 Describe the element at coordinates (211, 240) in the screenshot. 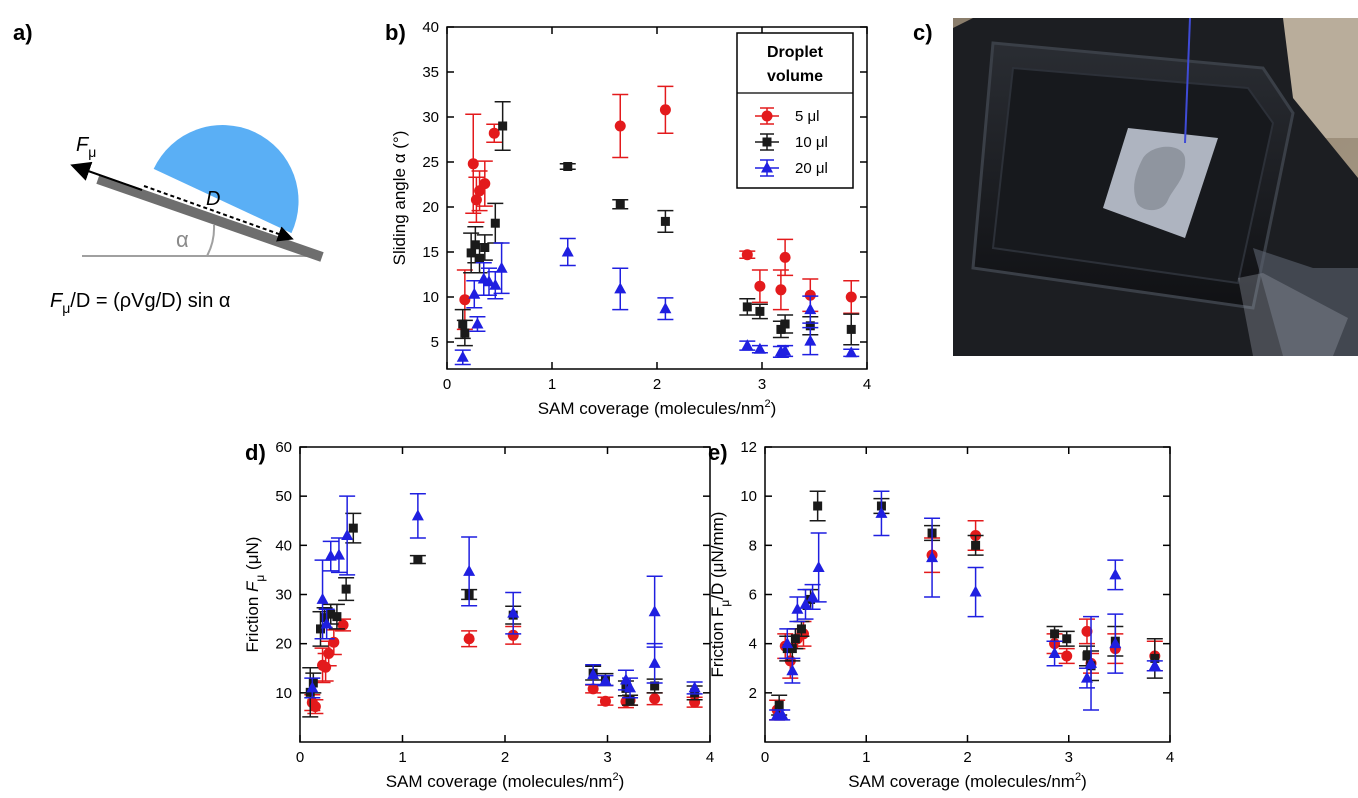

I see `angle-arc` at that location.